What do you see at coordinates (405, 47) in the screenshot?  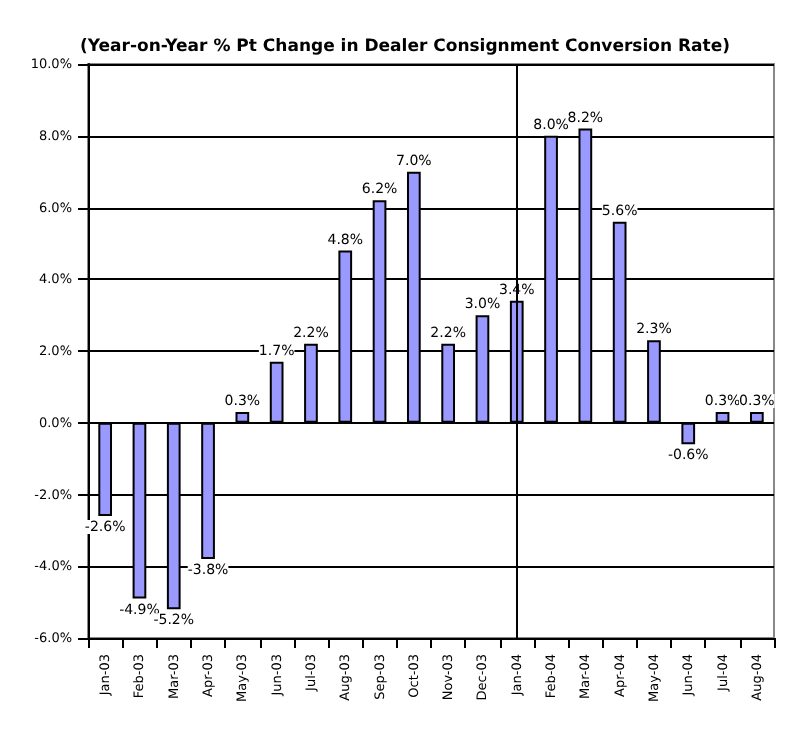 I see `chart-title: (Year-on-Year % Pt Change in Dealer Consignment Conversion Rate)` at bounding box center [405, 47].